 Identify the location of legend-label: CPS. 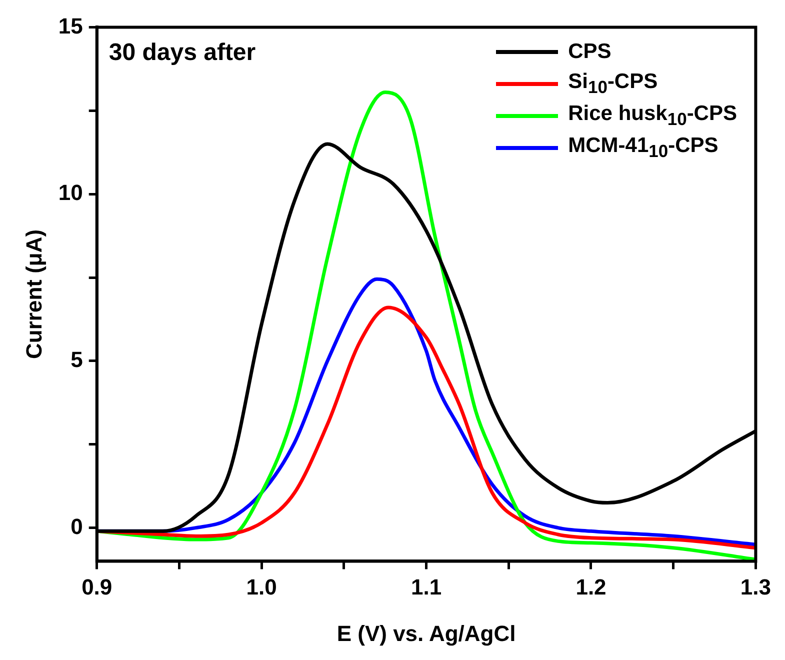
(590, 52).